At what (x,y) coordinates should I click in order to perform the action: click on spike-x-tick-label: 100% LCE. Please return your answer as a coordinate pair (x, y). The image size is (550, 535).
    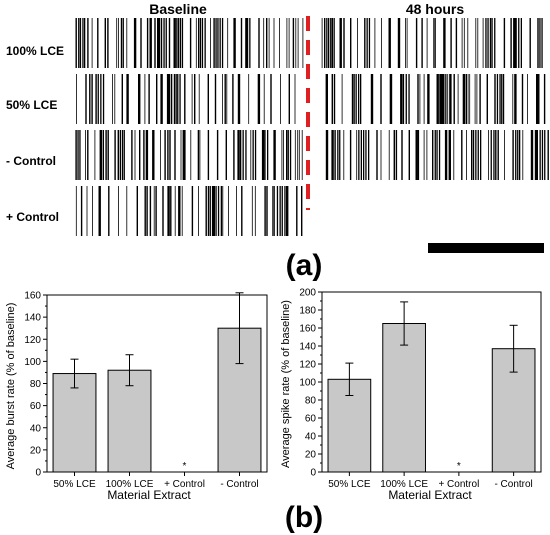
    Looking at the image, I should click on (404, 484).